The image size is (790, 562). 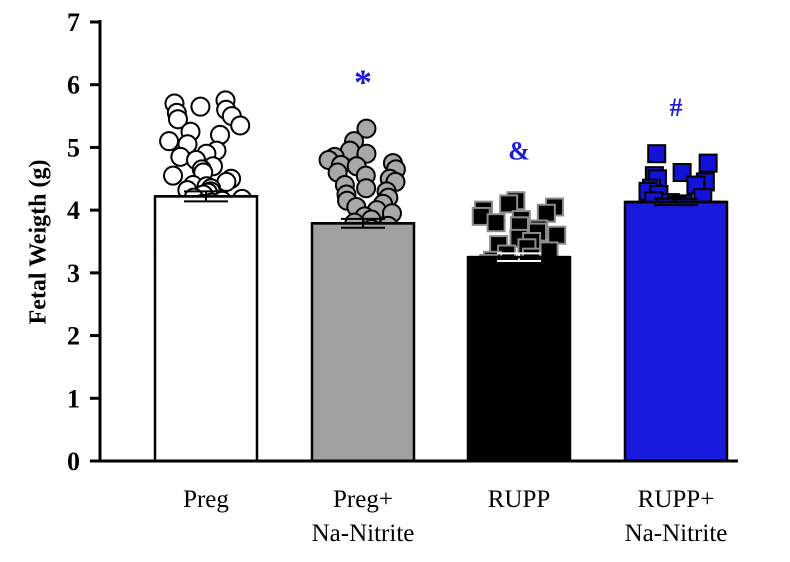 I want to click on y-tick-label-3: 3, so click(x=73, y=273).